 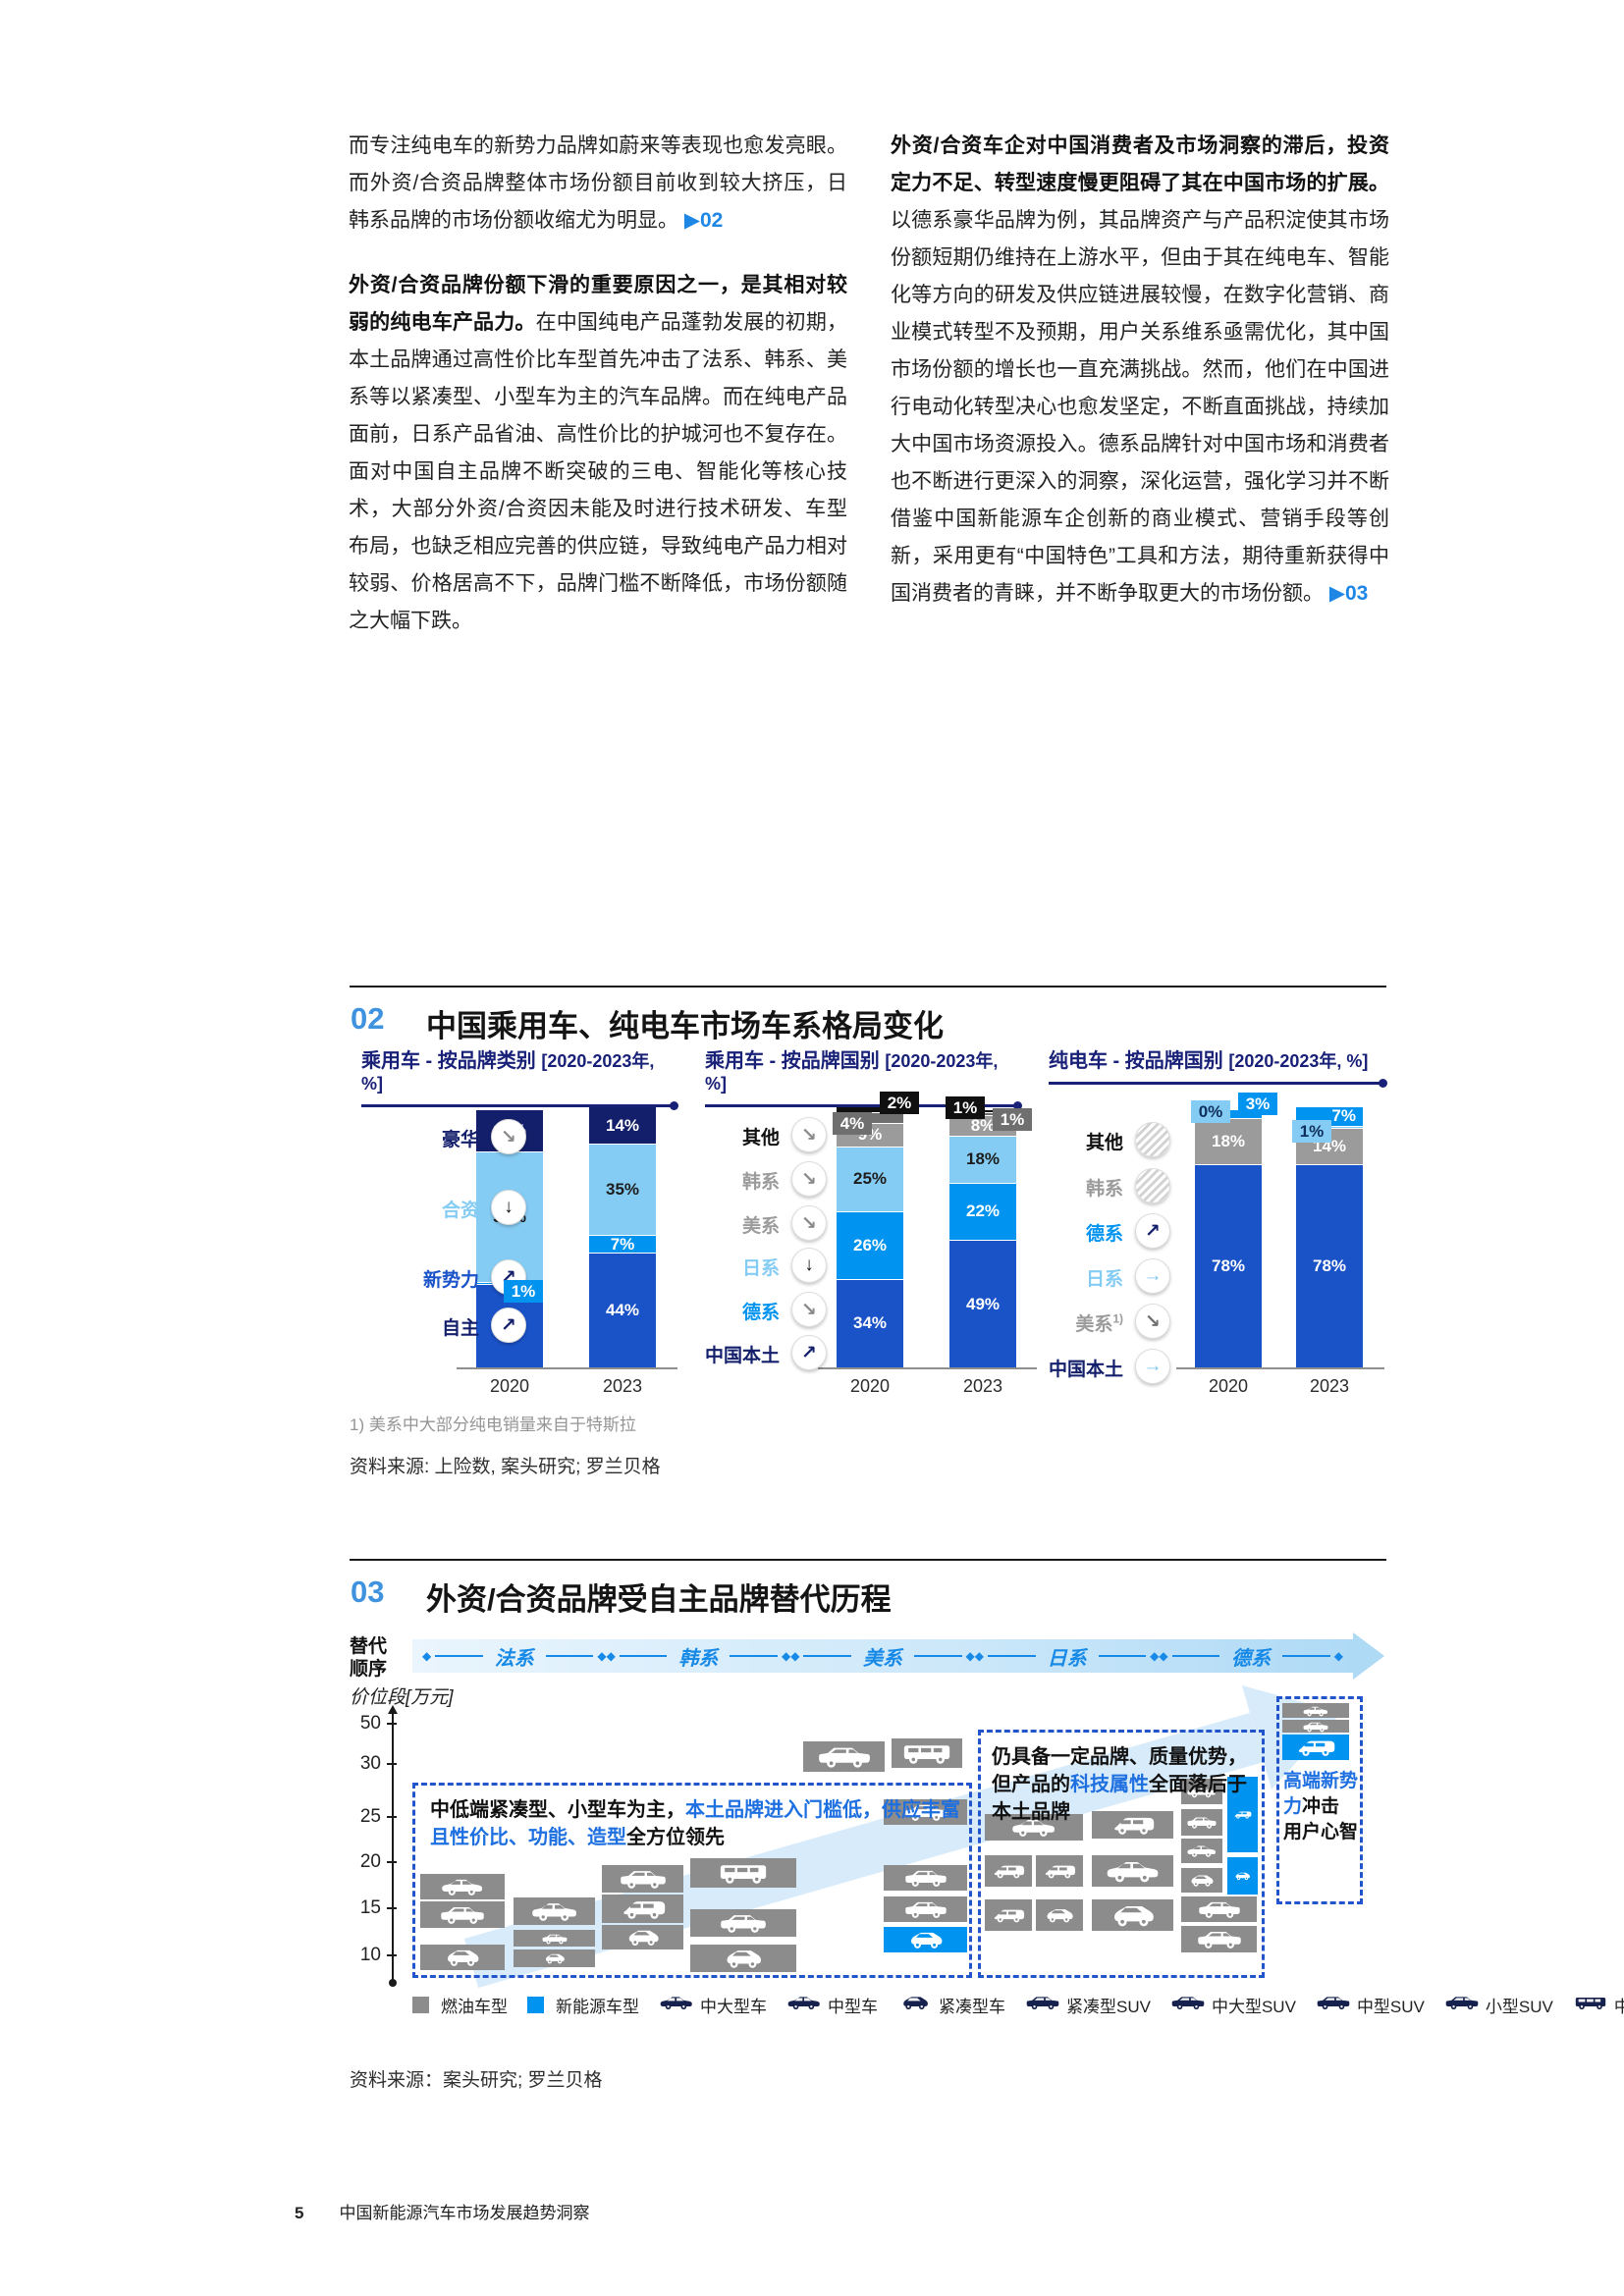 I want to click on bar-value-label: 44%, so click(x=622, y=1311).